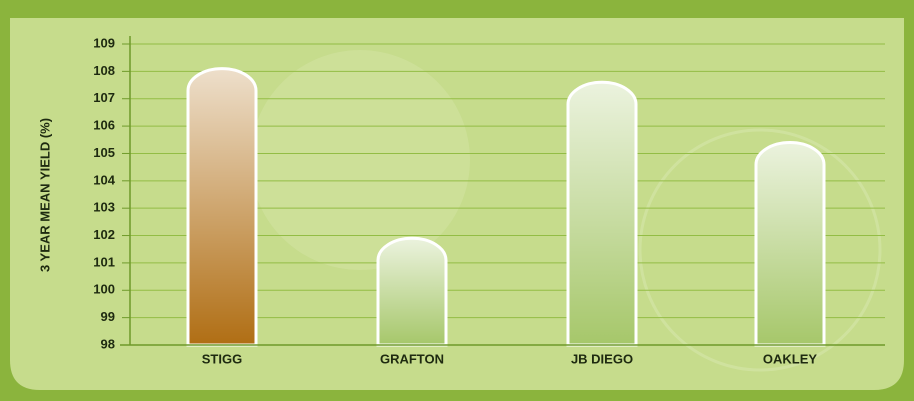 This screenshot has height=401, width=914. Describe the element at coordinates (360, 160) in the screenshot. I see `decoration` at that location.